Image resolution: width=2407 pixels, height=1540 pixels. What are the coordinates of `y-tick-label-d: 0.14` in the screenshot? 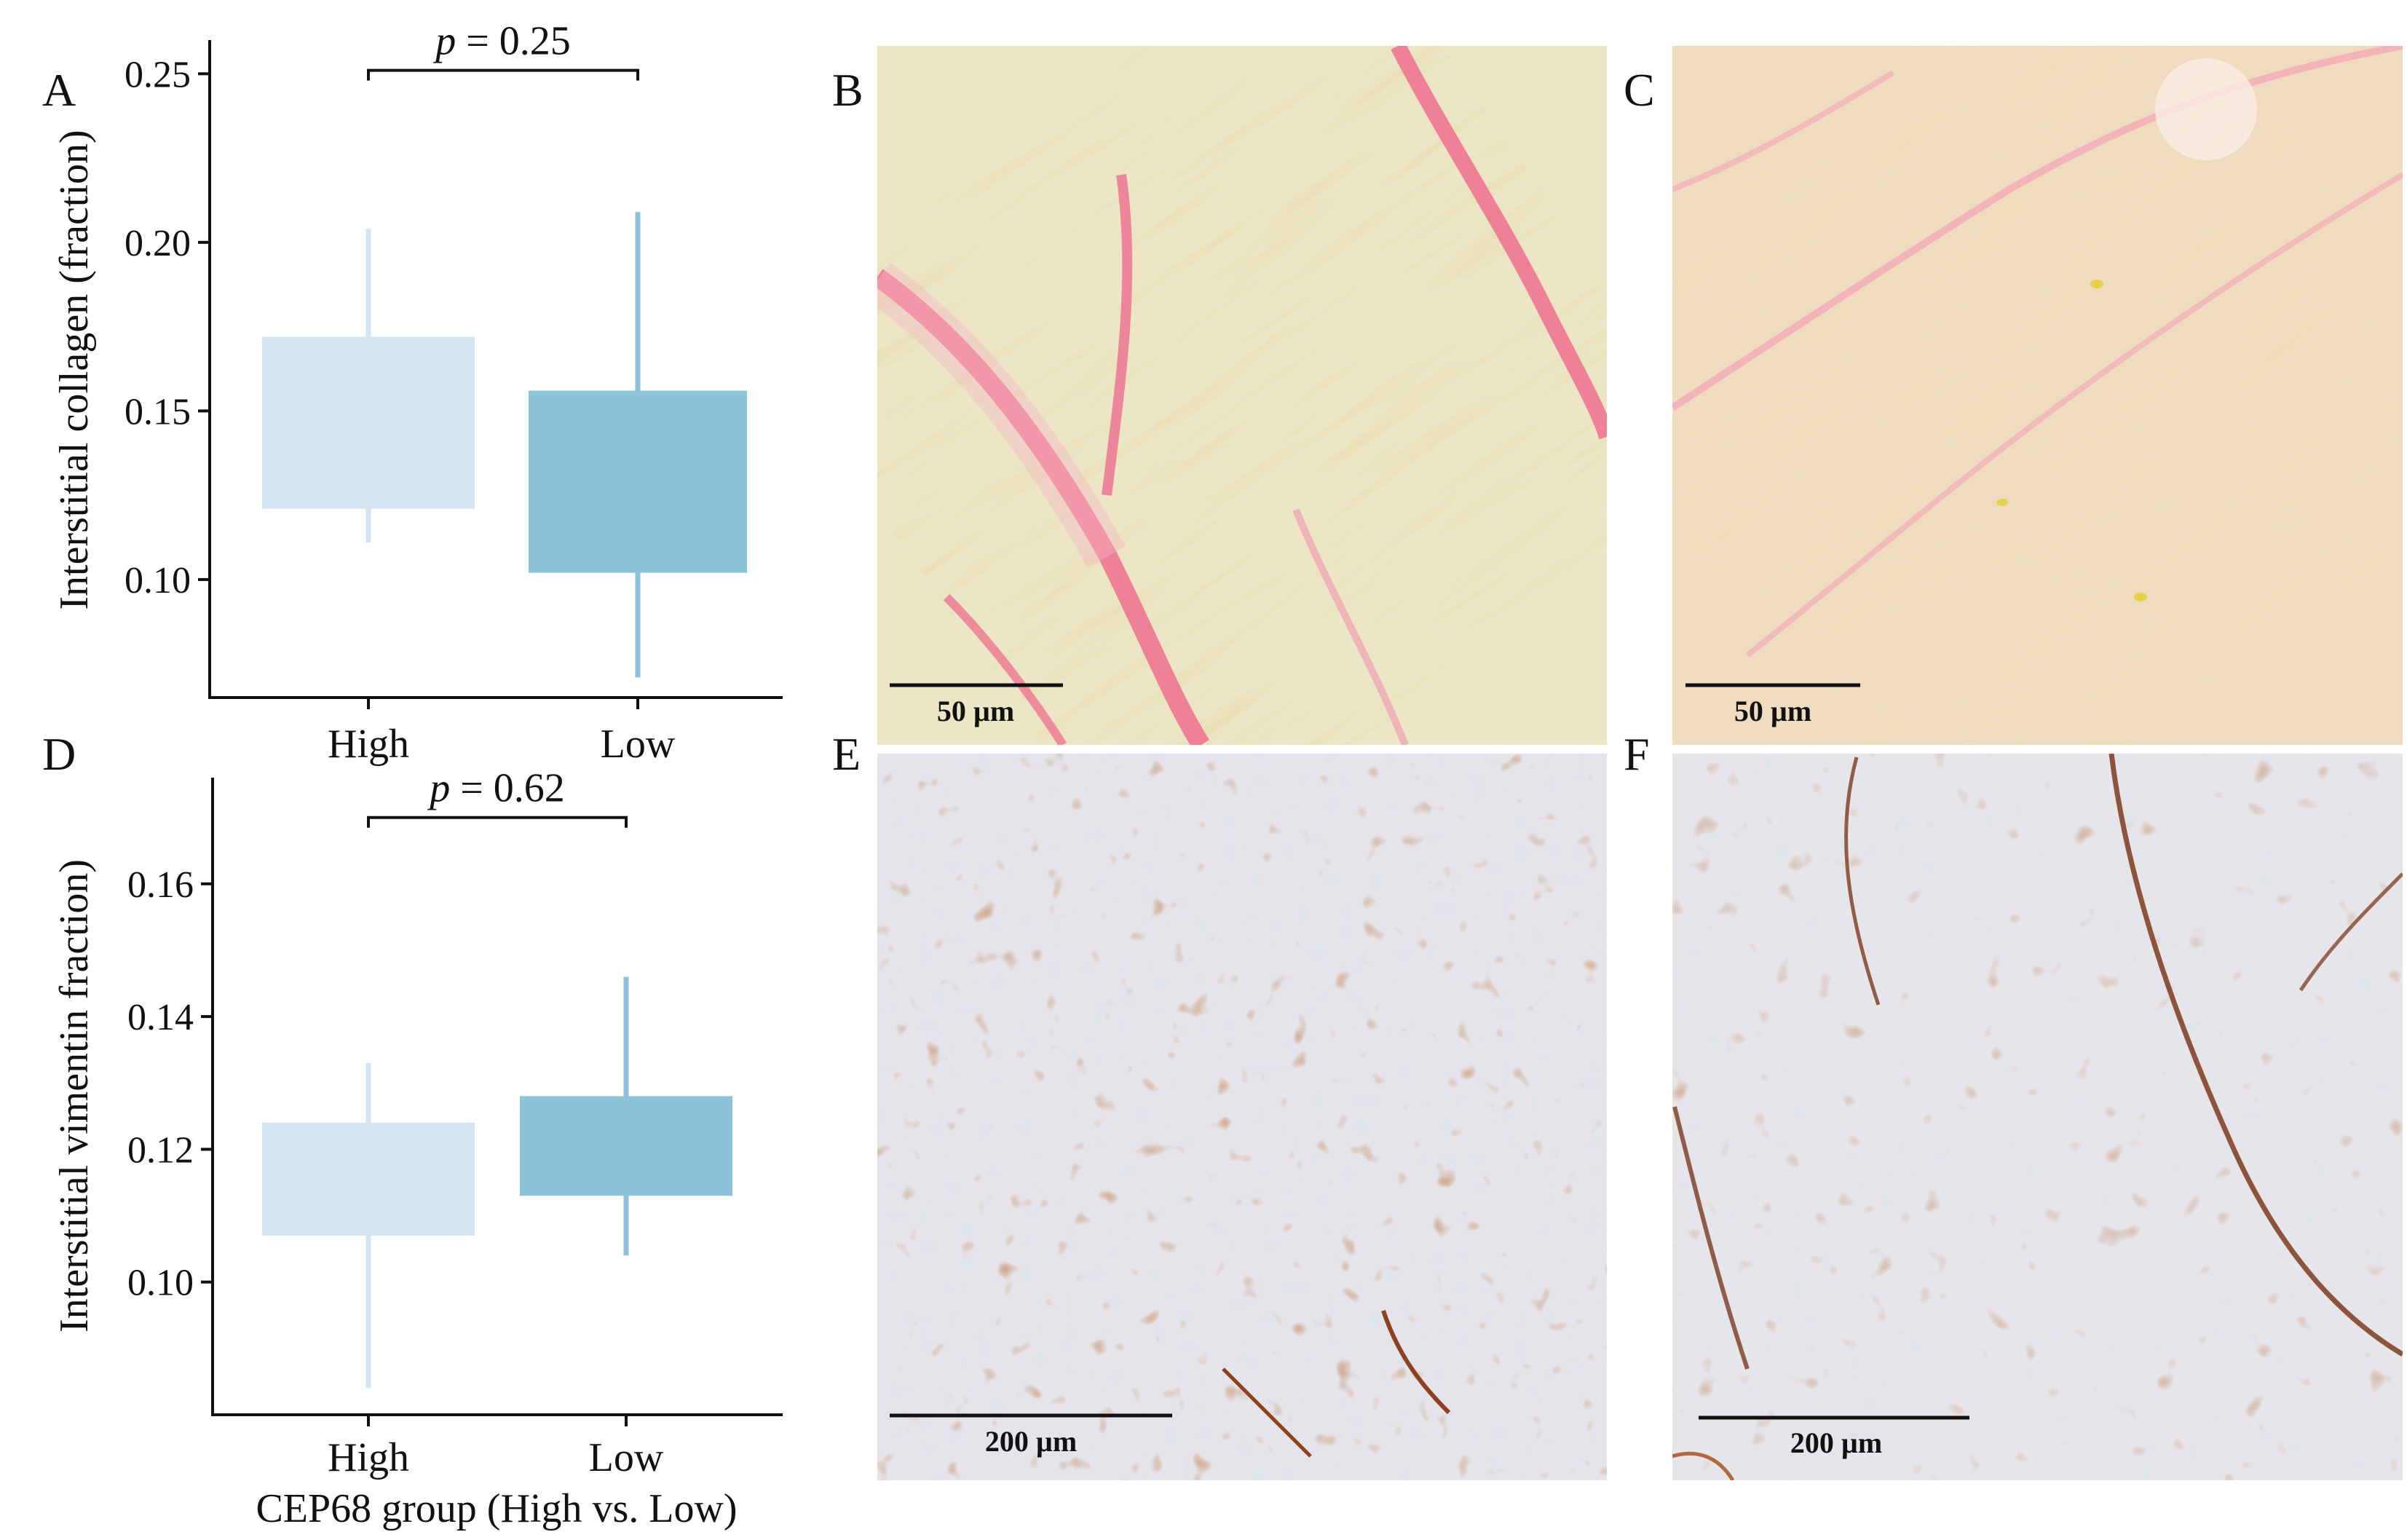 It's located at (160, 1017).